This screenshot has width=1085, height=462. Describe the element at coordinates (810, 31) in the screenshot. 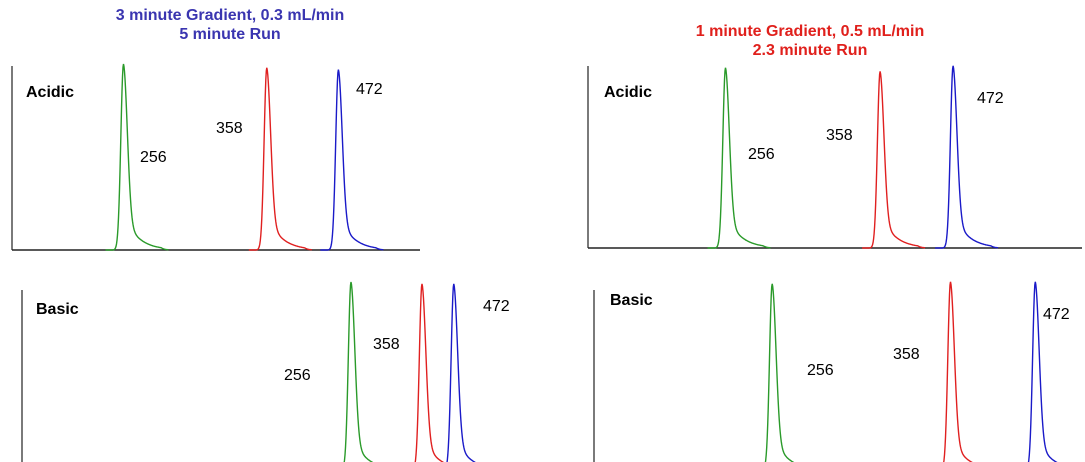

I see `right-title-line1: 1 minute Gradient, 0.5 mL/min` at that location.